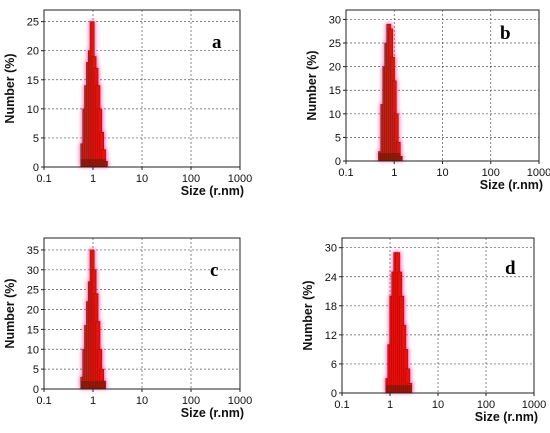 This screenshot has height=433, width=550. What do you see at coordinates (510, 268) in the screenshot?
I see `panel-label: d` at bounding box center [510, 268].